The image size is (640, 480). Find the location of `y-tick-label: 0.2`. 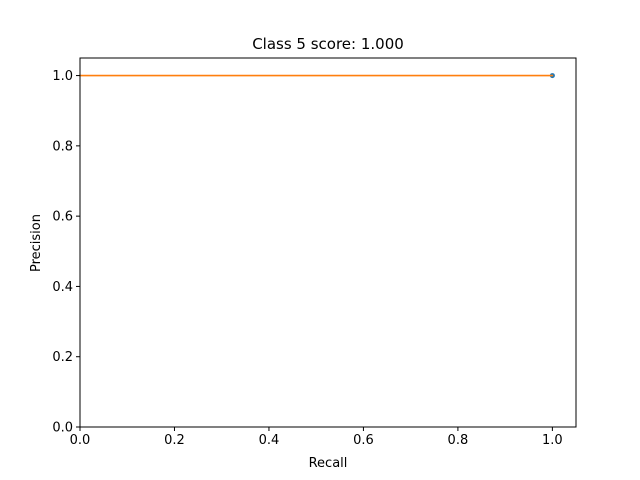

y-tick-label: 0.2 is located at coordinates (62, 357).